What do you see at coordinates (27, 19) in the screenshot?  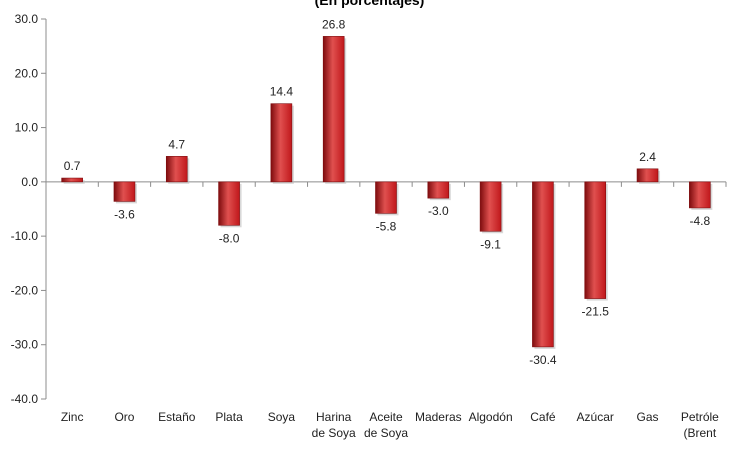 I see `y-tick-label: 30.0` at bounding box center [27, 19].